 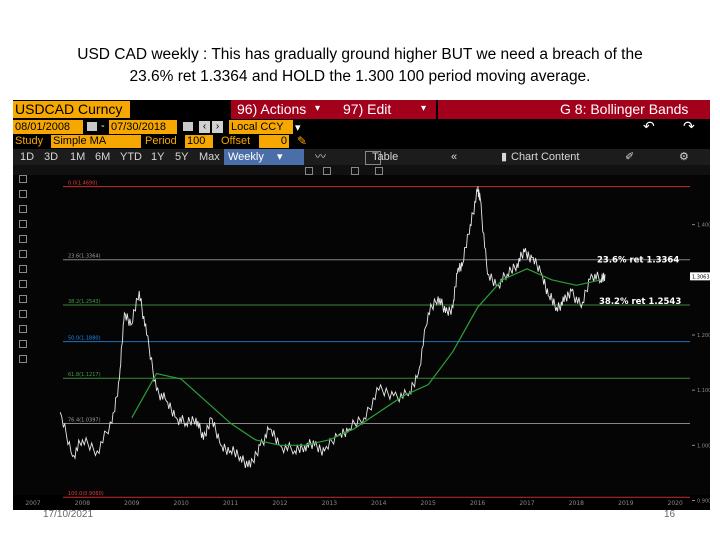 I want to click on text-tool-icon, so click(x=23, y=239).